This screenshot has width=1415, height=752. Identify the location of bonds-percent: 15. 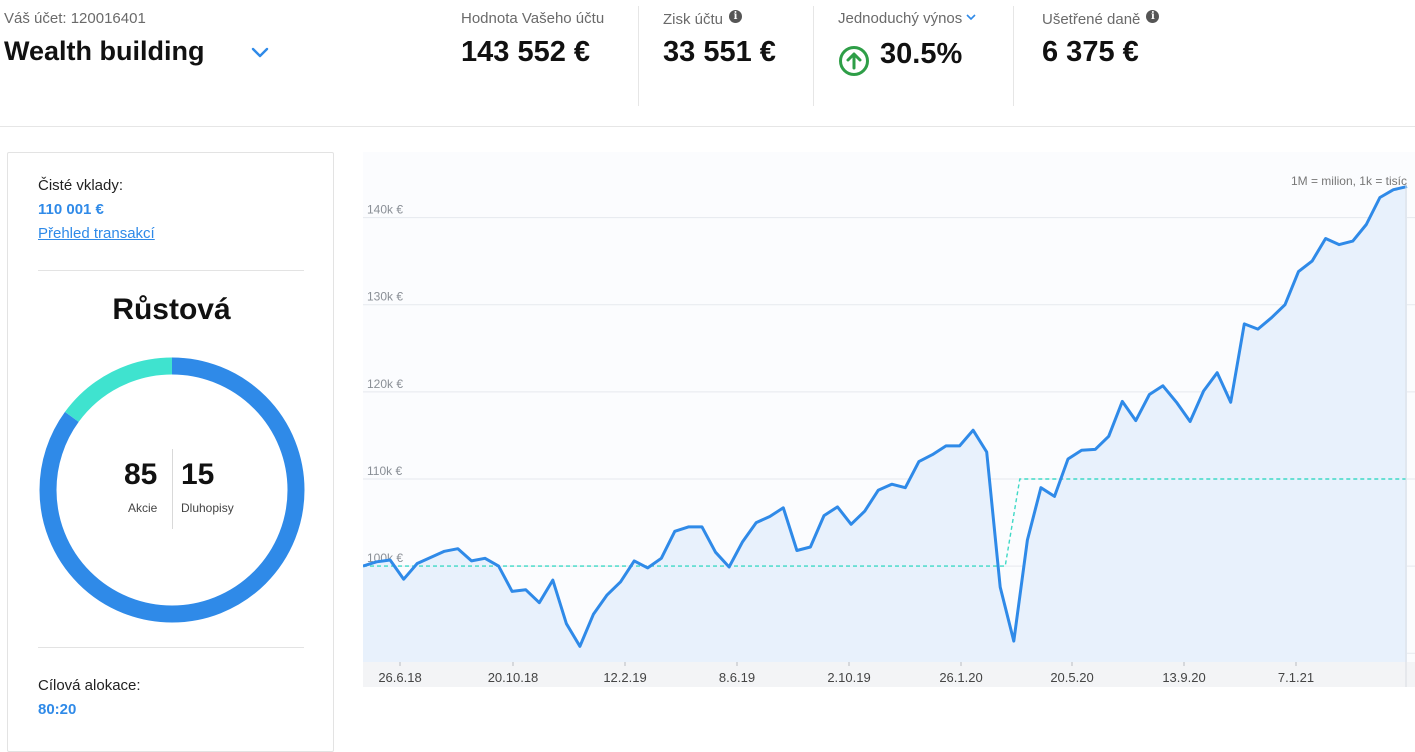
(198, 474).